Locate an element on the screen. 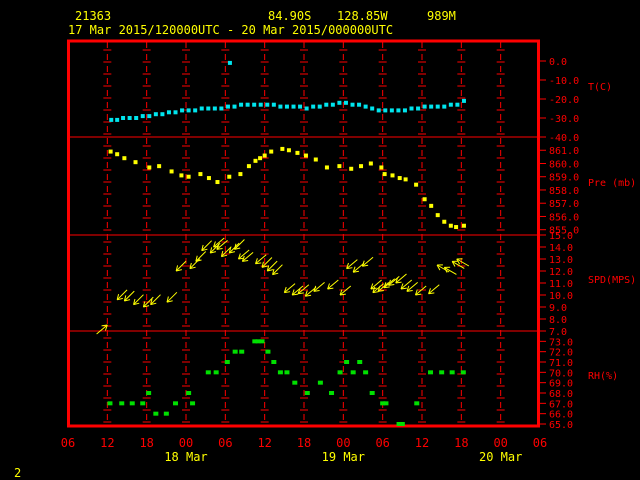 The image size is (640, 480). y-tick-label: 11.0 is located at coordinates (561, 284).